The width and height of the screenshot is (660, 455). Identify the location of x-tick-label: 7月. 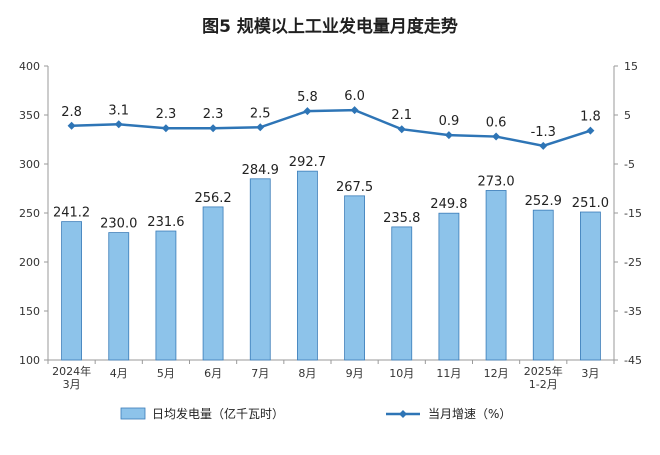
(260, 373).